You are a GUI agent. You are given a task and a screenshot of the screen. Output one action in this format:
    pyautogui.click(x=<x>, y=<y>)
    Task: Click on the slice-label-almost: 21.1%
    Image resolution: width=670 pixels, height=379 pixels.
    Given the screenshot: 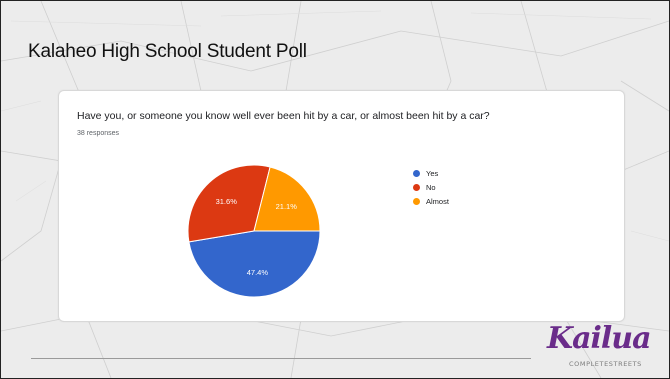 What is the action you would take?
    pyautogui.click(x=287, y=206)
    